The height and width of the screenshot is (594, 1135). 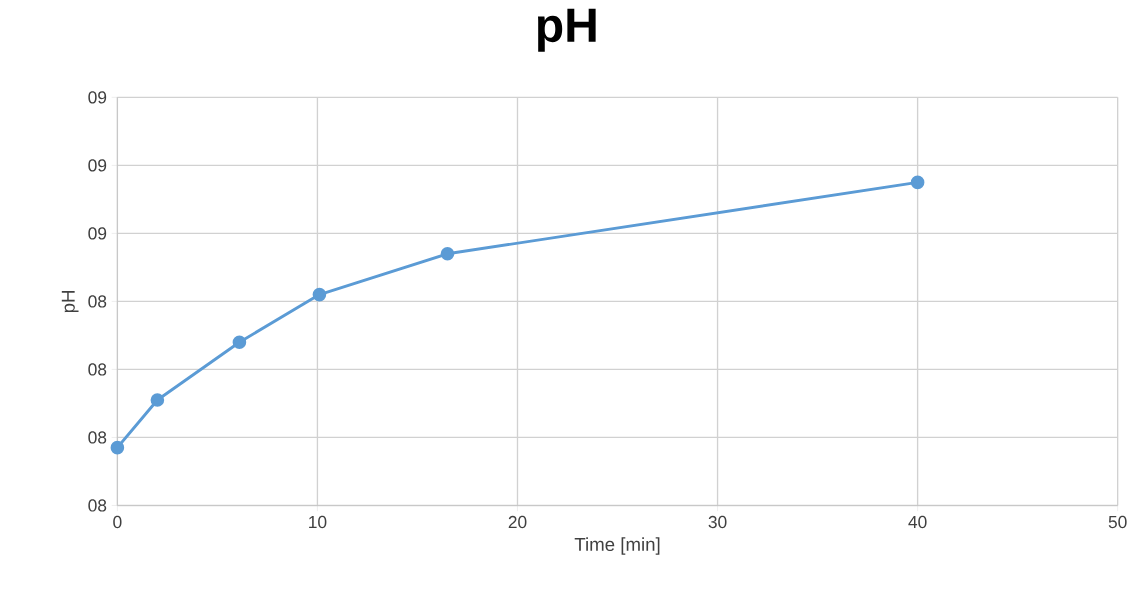 What do you see at coordinates (318, 522) in the screenshot?
I see `x-tick-label: 10` at bounding box center [318, 522].